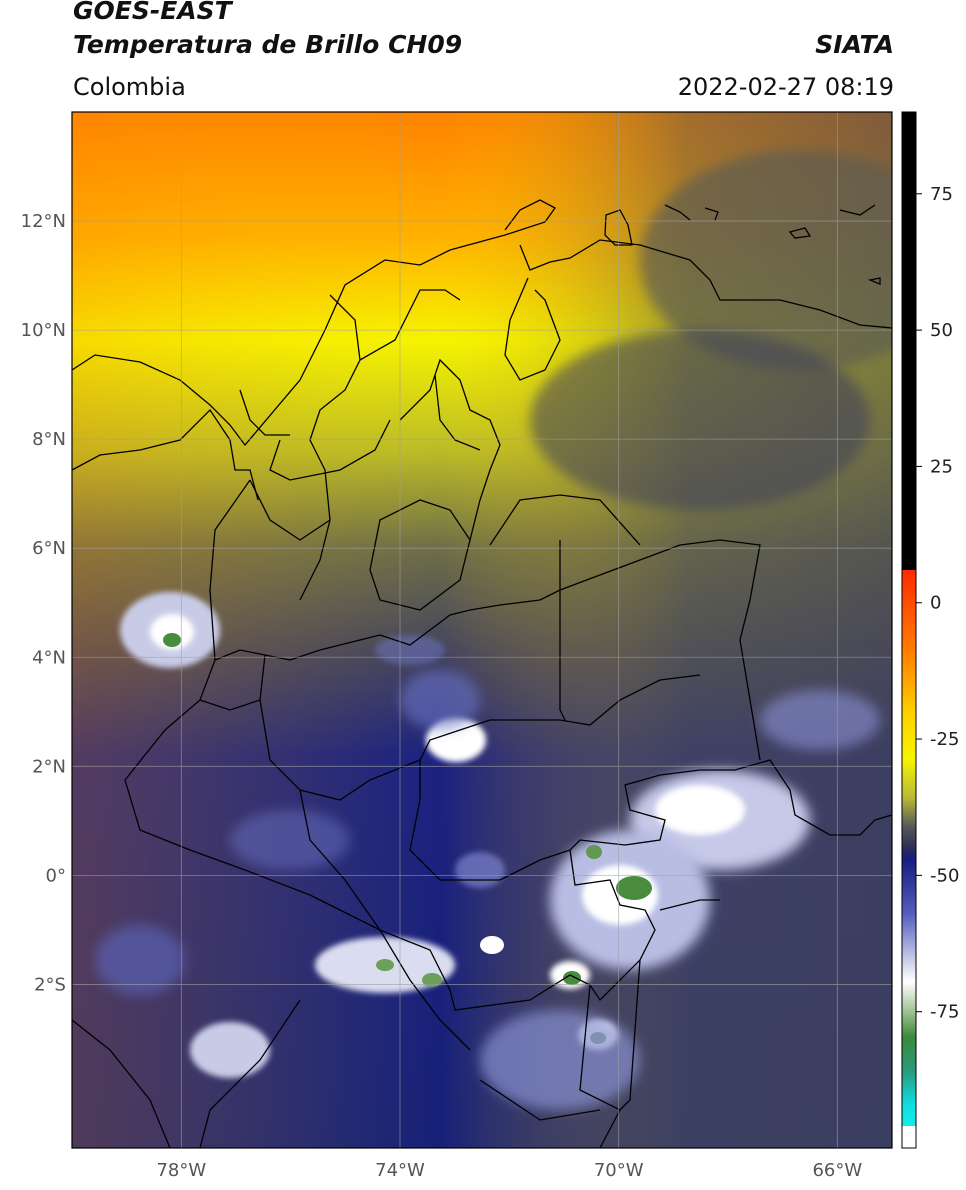 The image size is (966, 1190). Describe the element at coordinates (909, 848) in the screenshot. I see `colorbar-gradient` at that location.